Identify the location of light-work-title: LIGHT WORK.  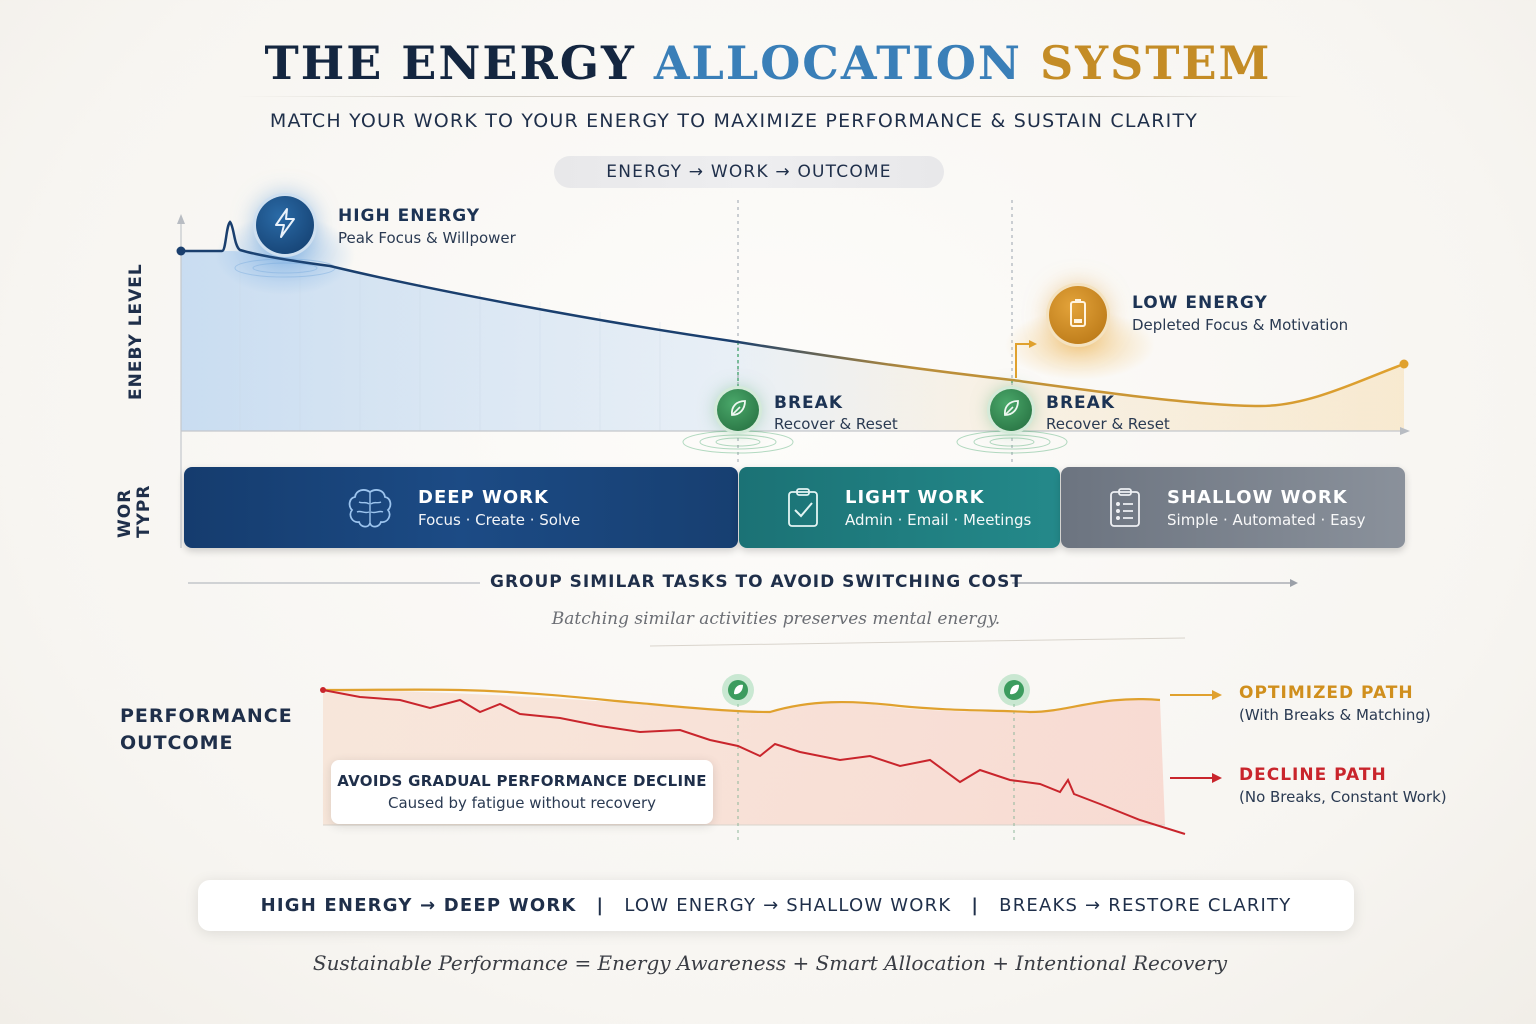
(915, 497).